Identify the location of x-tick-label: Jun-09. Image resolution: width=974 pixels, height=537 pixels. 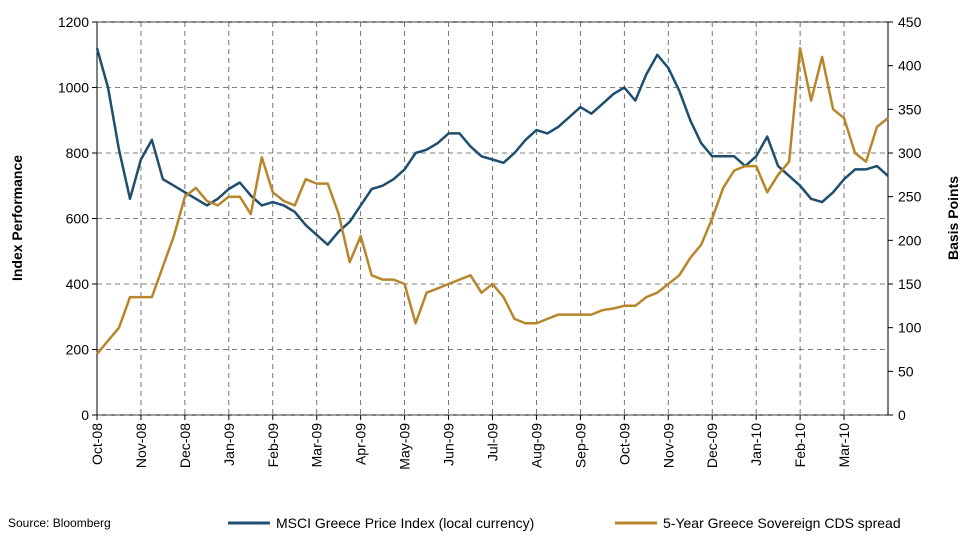
(449, 444).